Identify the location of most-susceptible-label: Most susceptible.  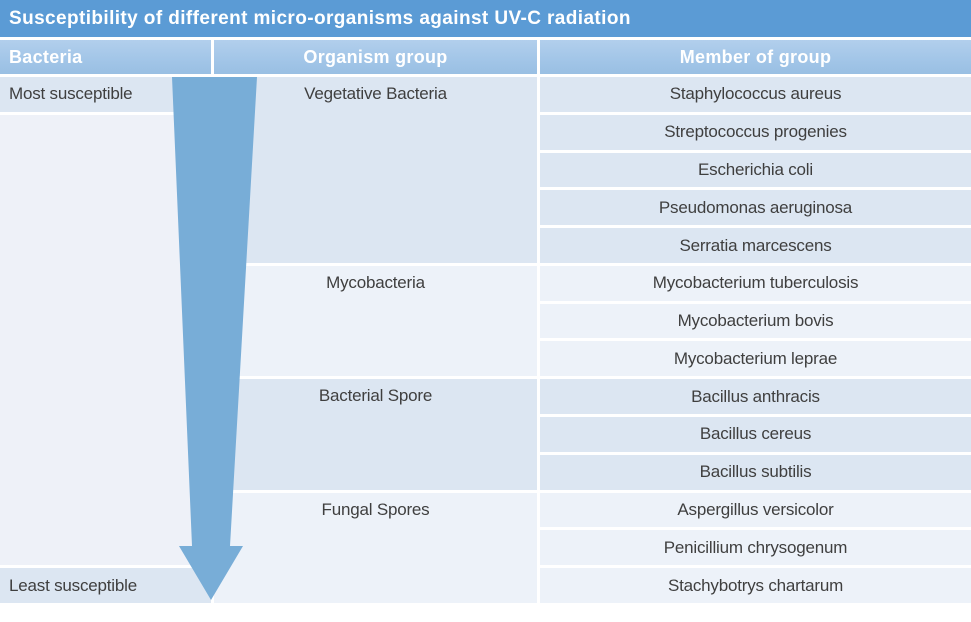
(105, 94).